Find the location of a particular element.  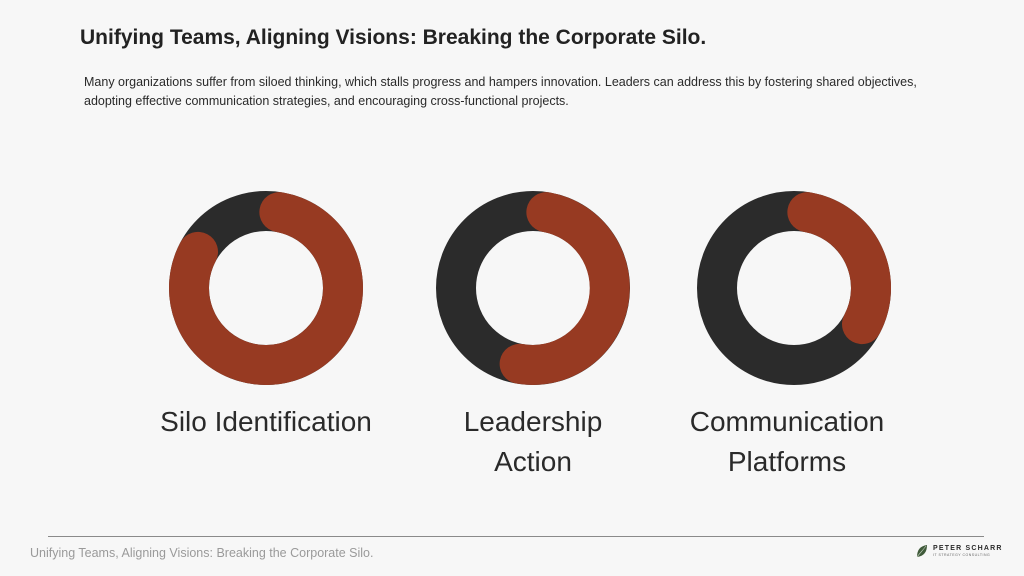

label-line: Action is located at coordinates (533, 461).